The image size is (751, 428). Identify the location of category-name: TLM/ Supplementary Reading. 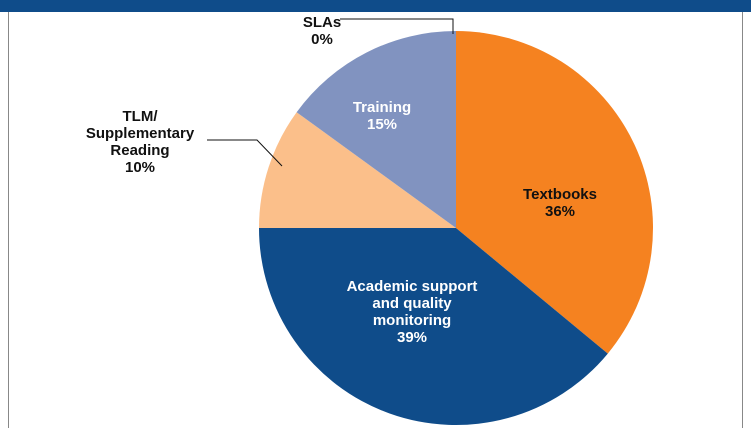
(140, 133).